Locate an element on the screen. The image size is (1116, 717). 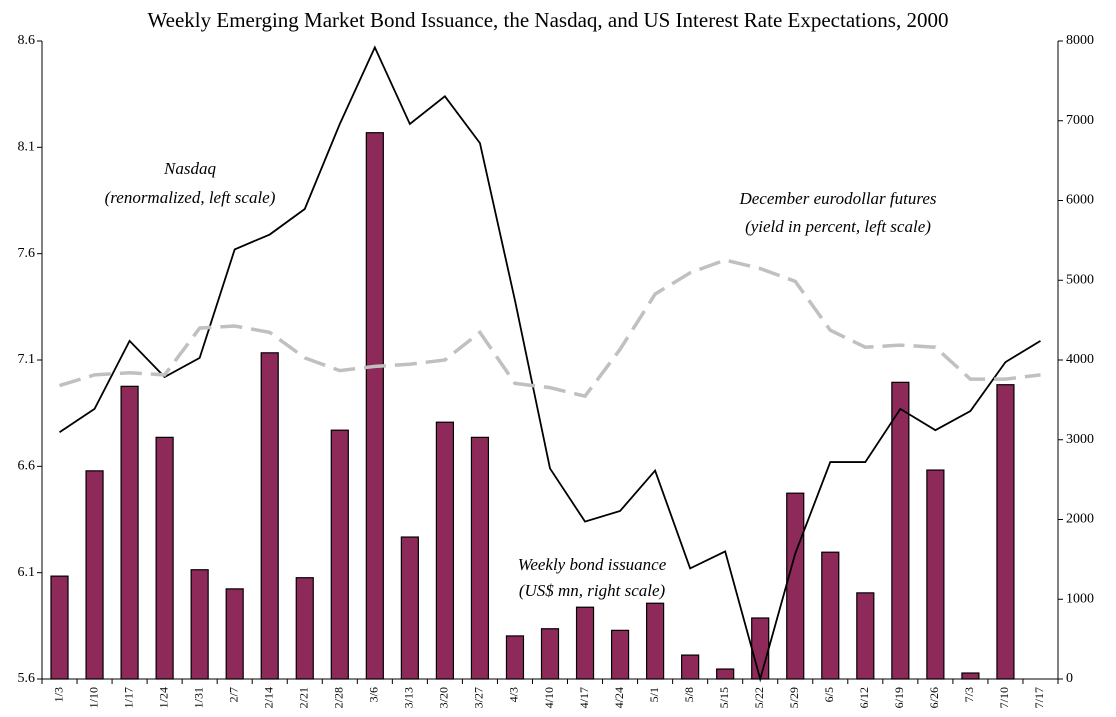
x-tick-label: 1/3 is located at coordinates (58, 694).